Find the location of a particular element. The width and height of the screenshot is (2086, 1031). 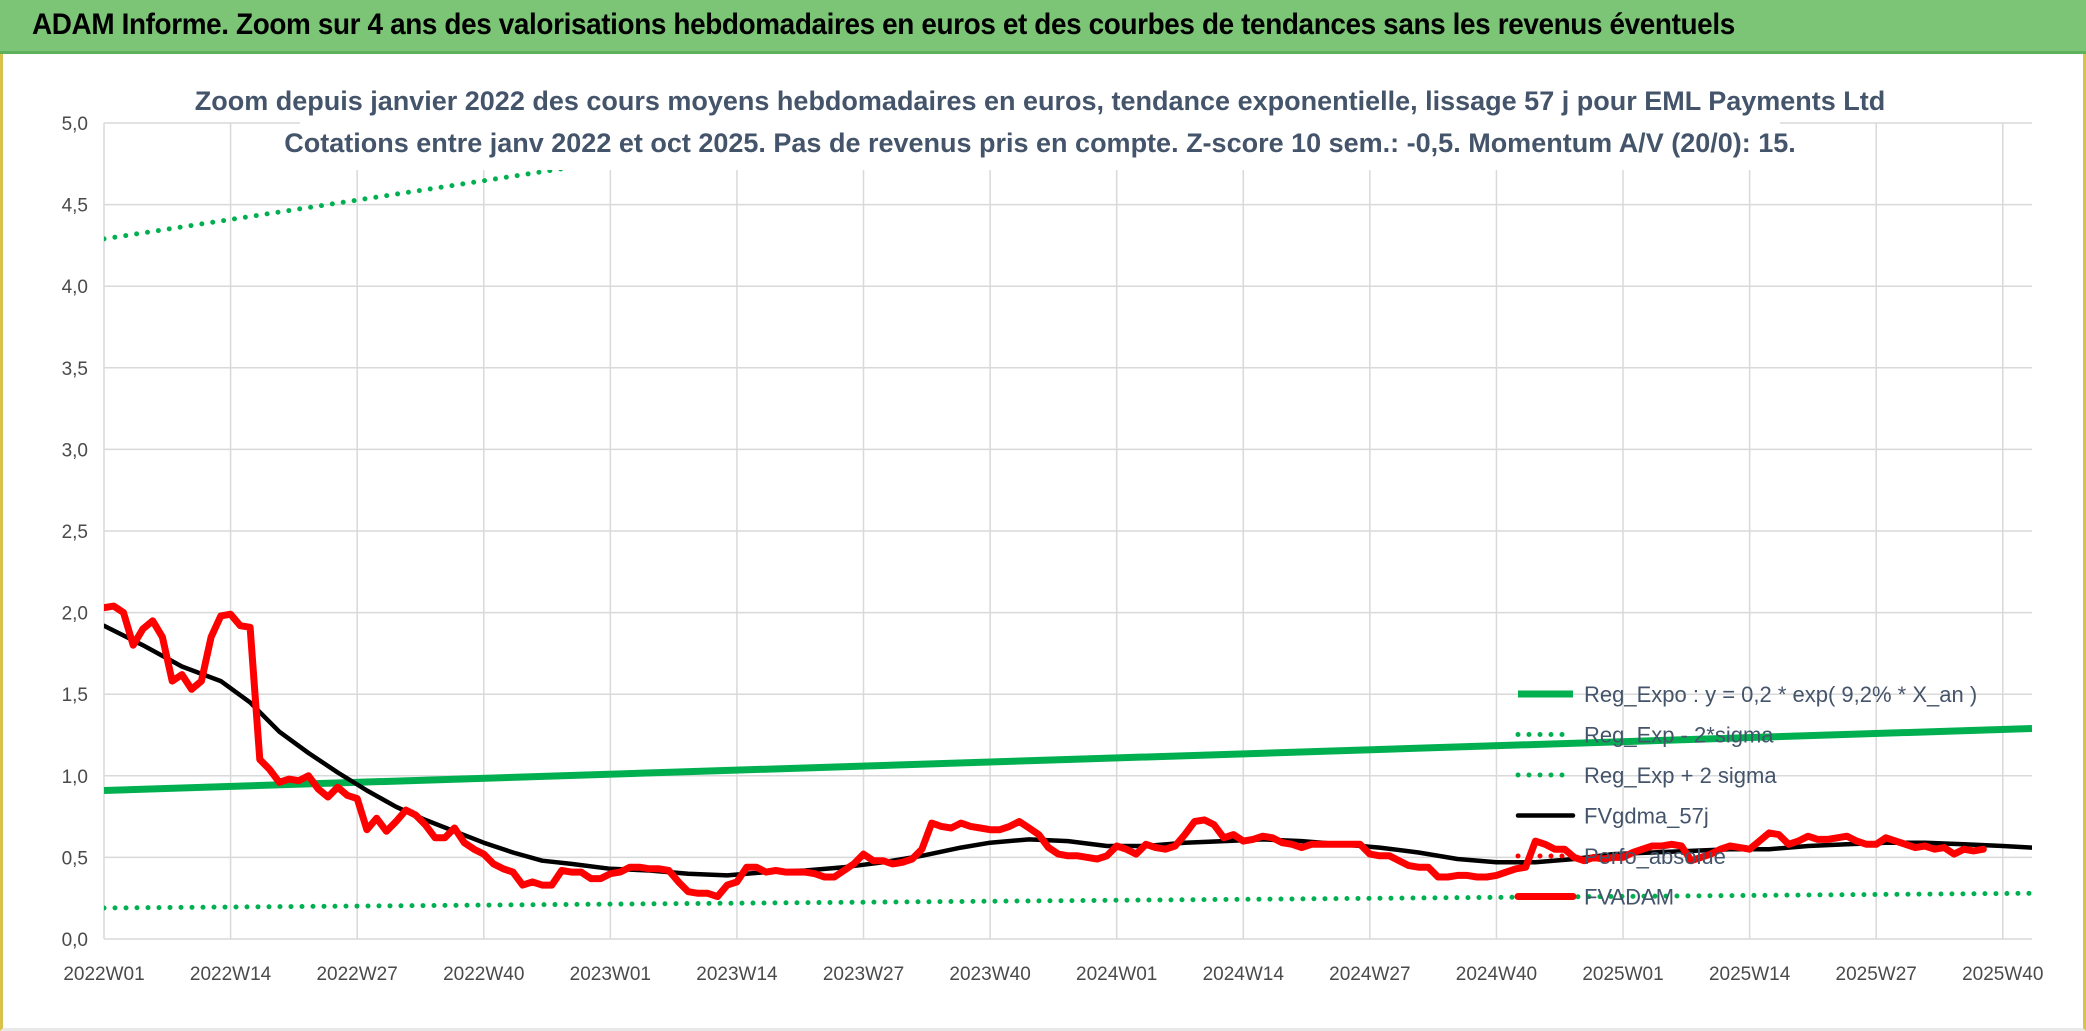

x-tick-label: 2023W27 is located at coordinates (863, 974).